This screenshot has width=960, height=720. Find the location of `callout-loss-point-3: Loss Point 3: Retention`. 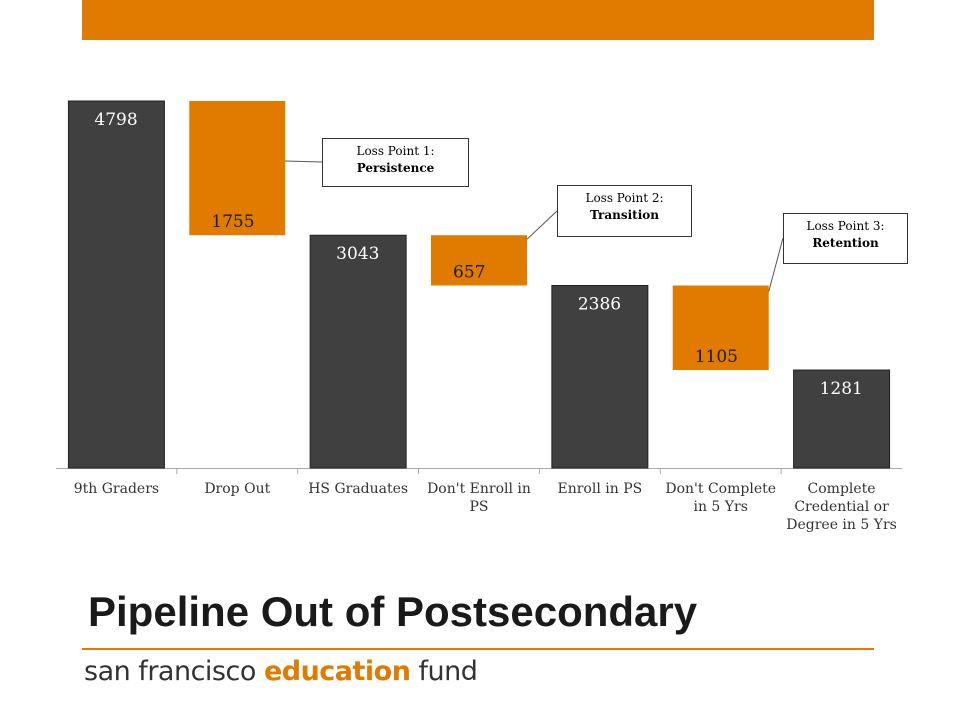

callout-loss-point-3: Loss Point 3: Retention is located at coordinates (845, 238).